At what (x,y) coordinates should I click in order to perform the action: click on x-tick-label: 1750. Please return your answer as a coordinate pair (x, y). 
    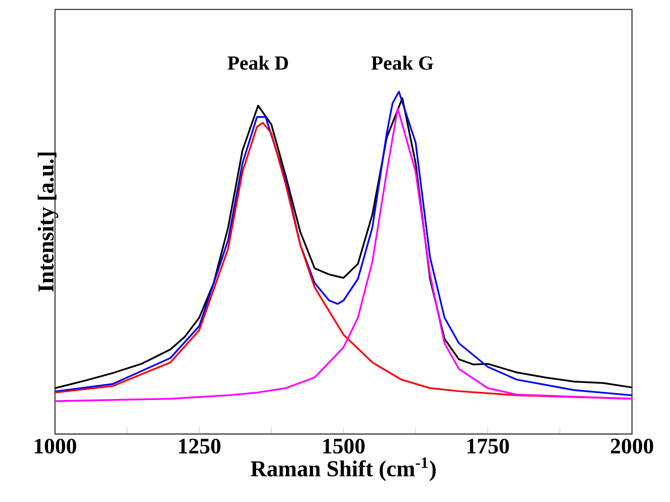
    Looking at the image, I should click on (488, 446).